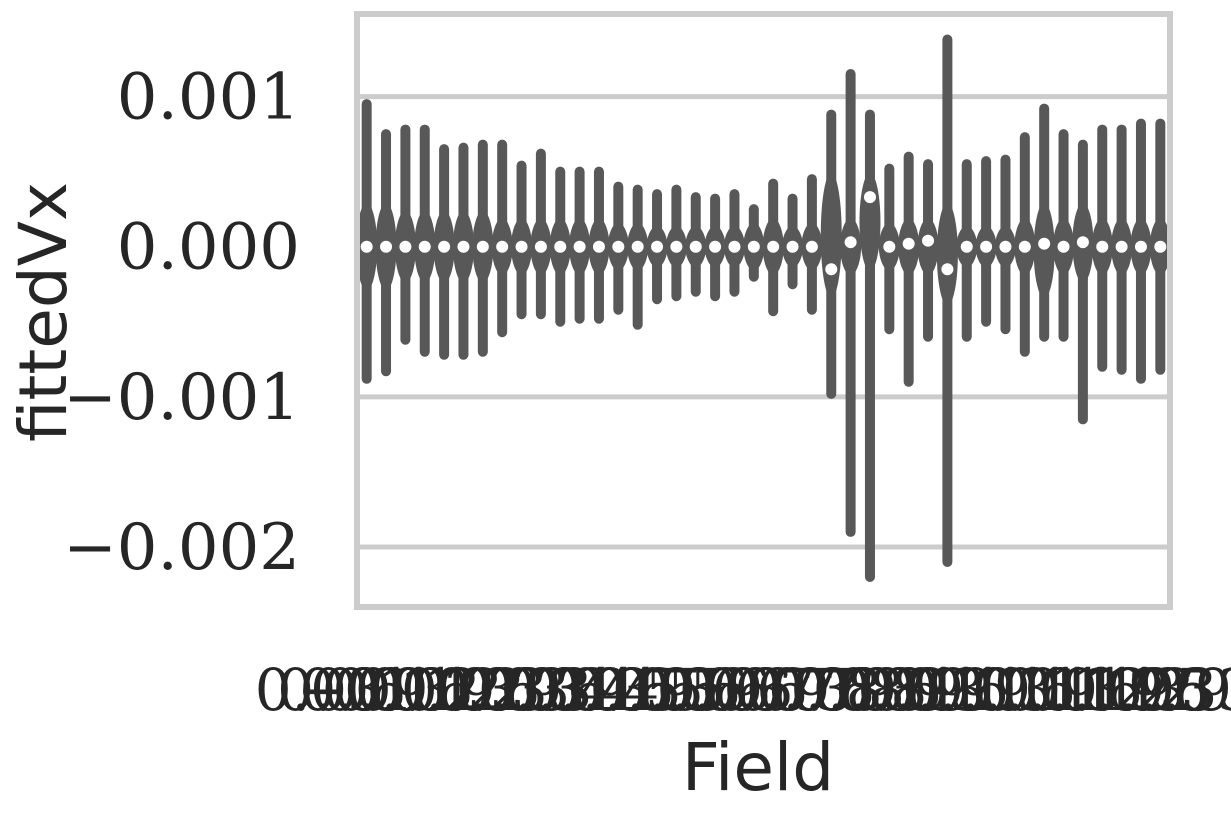  What do you see at coordinates (341, 690) in the screenshot?
I see `x-tick-label: 0.06` at bounding box center [341, 690].